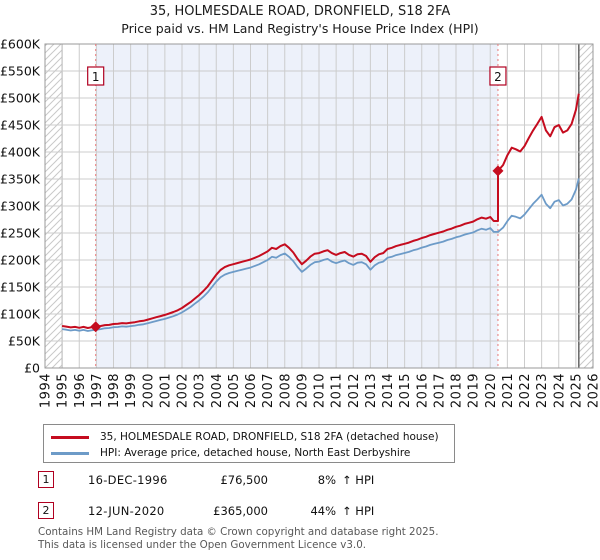  I want to click on svg-text: 2006, so click(251, 390).